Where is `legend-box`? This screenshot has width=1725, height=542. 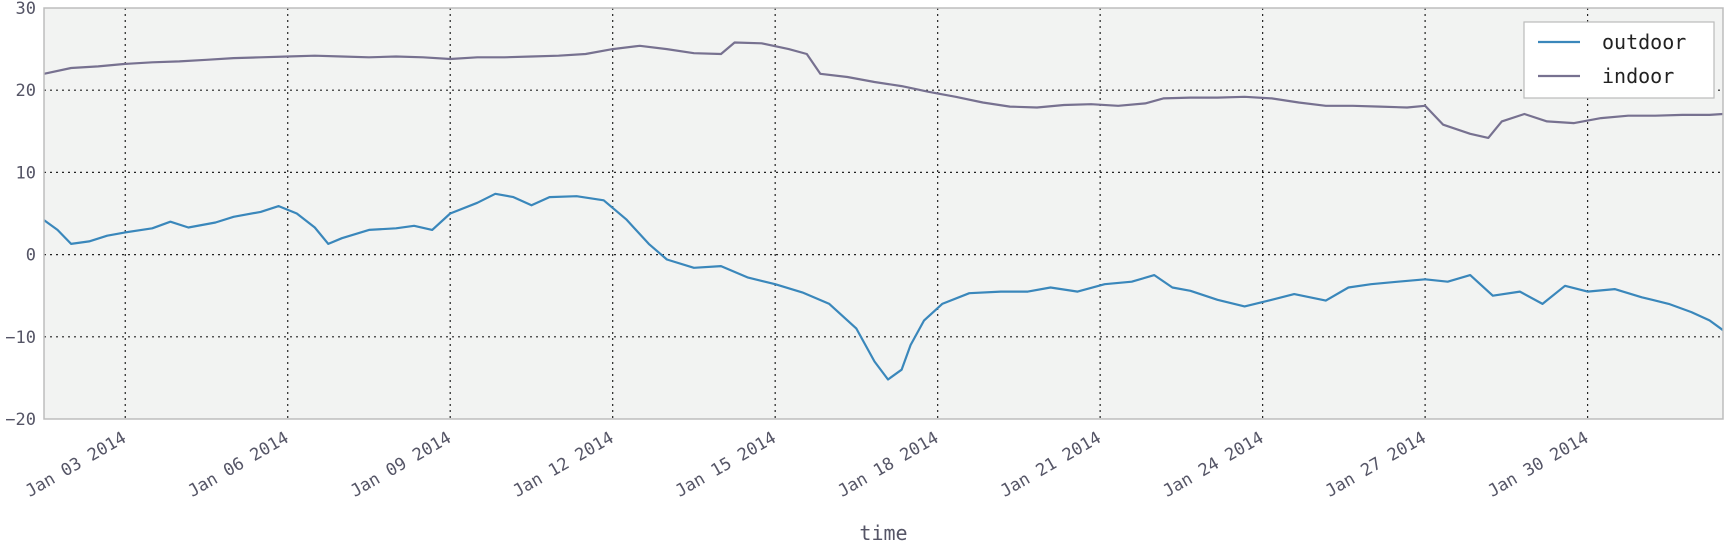 legend-box is located at coordinates (1619, 60).